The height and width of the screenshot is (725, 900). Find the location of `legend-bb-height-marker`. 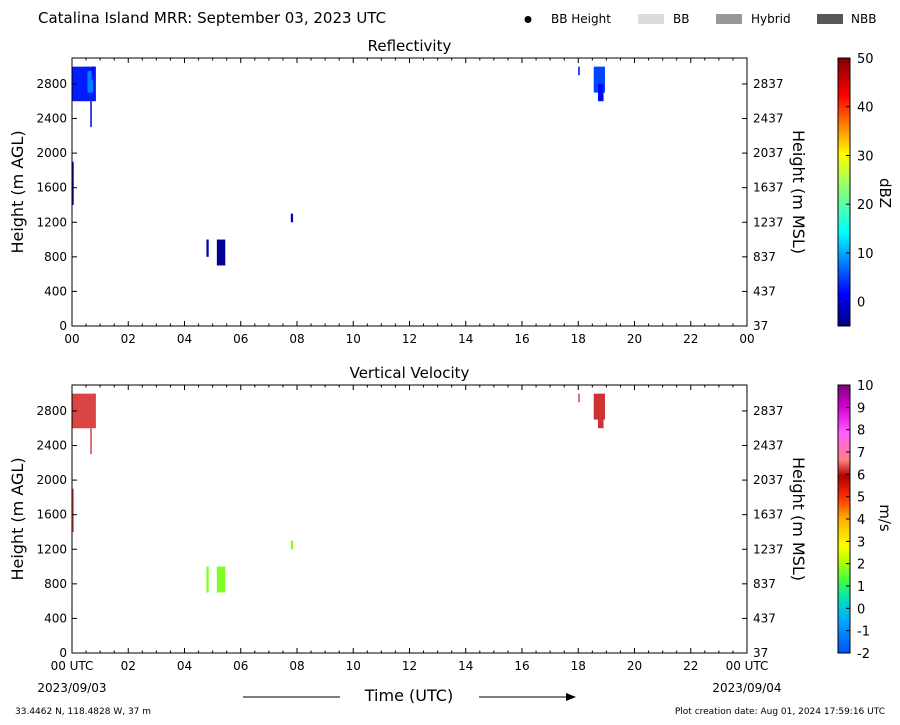

legend-bb-height-marker is located at coordinates (528, 19).